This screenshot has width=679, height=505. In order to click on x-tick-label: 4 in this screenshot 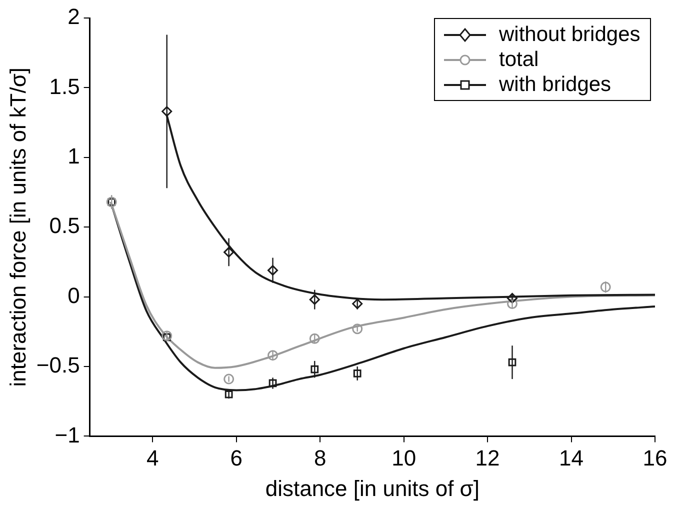, I will do `click(152, 457)`.